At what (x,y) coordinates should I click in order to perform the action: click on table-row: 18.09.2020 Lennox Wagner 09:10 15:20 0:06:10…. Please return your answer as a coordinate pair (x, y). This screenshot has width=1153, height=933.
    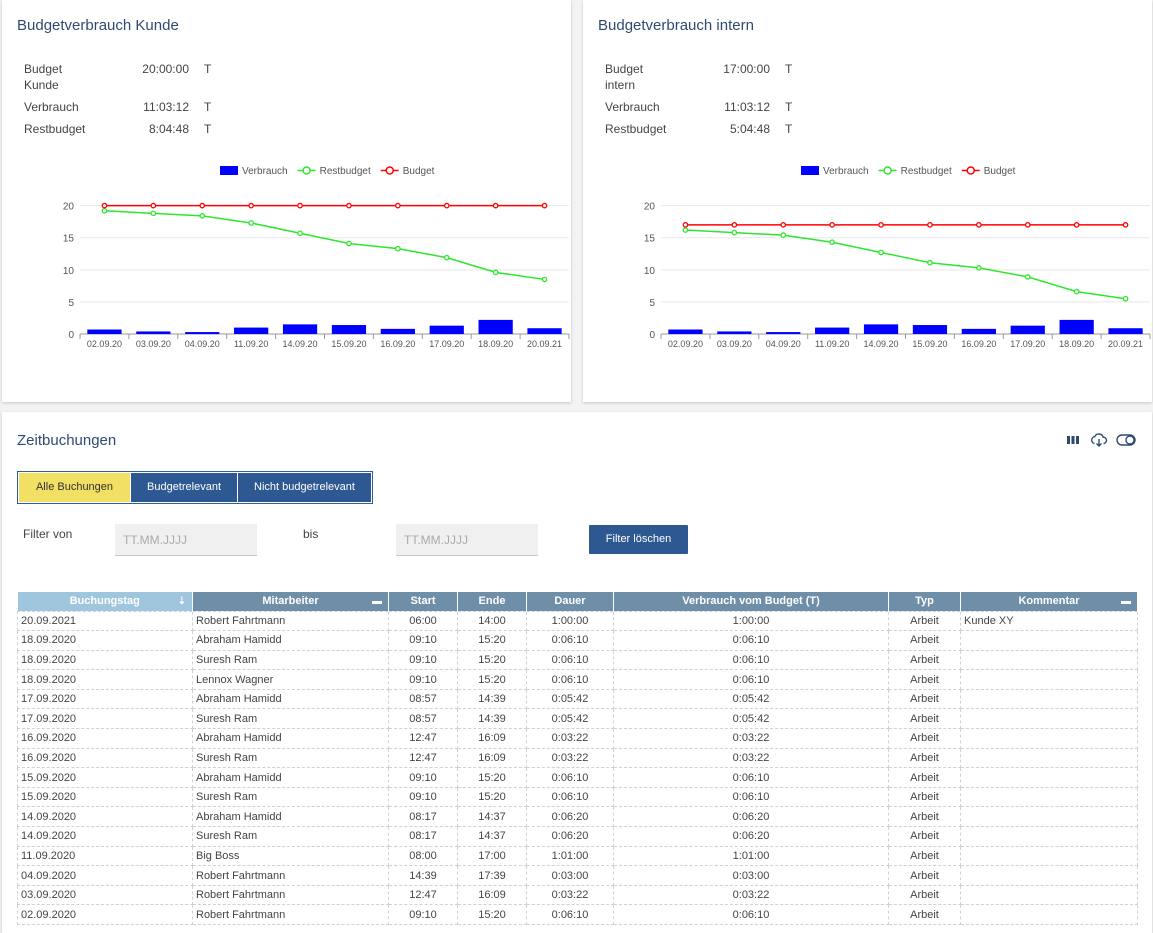
    Looking at the image, I should click on (577, 679).